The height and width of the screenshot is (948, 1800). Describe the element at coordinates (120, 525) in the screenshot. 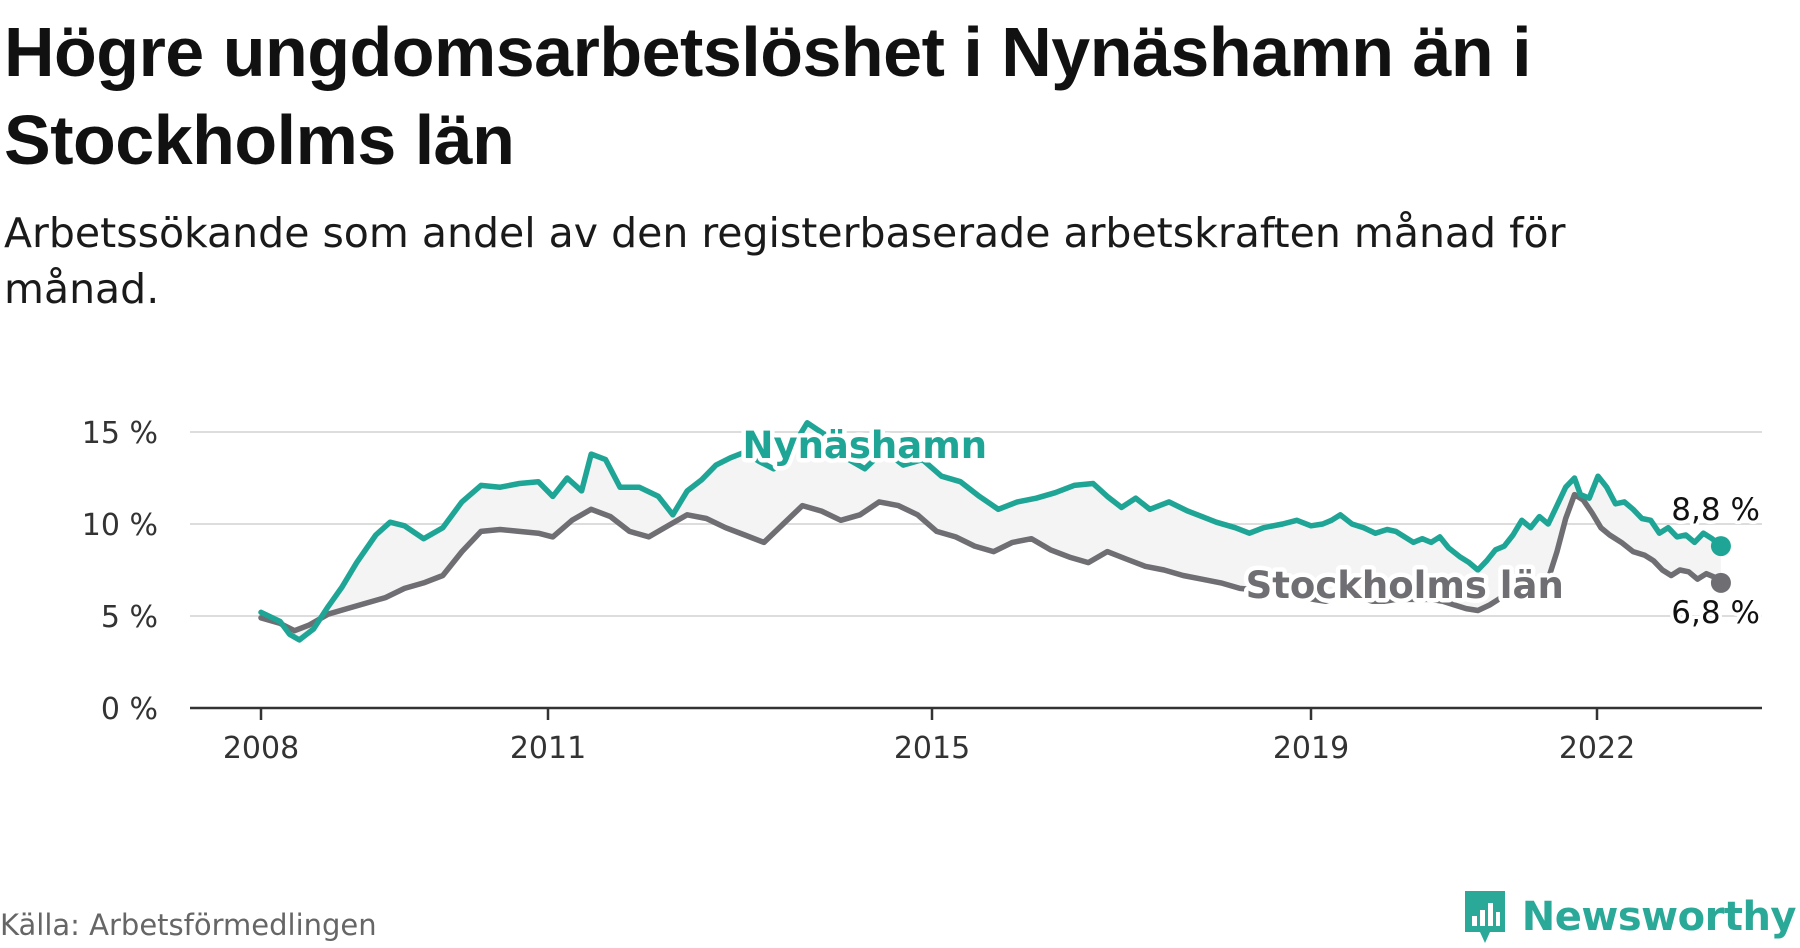

I see `y-tick-label: 10 %` at that location.